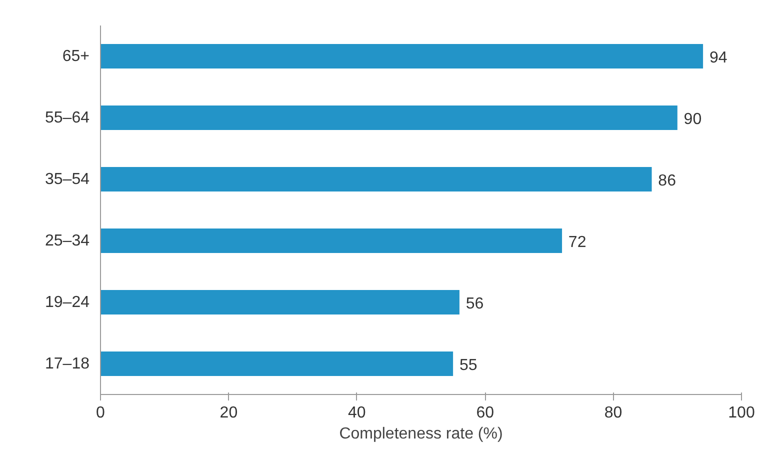 The image size is (766, 454). What do you see at coordinates (229, 413) in the screenshot?
I see `x-tick-label: 20` at bounding box center [229, 413].